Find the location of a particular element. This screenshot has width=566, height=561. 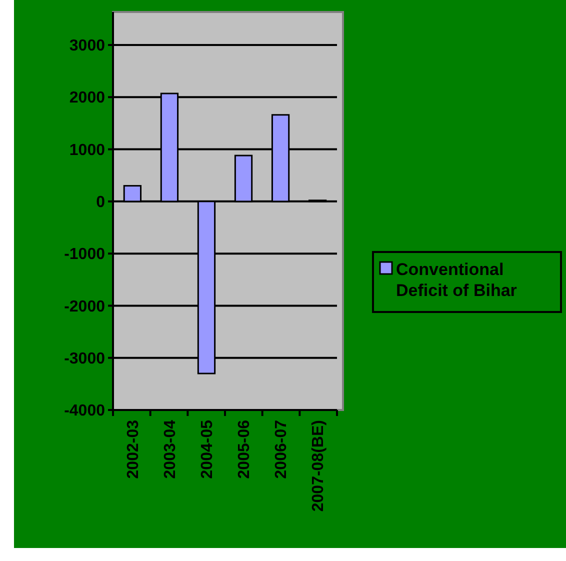

x-tick-label: 2006-07 is located at coordinates (281, 449).